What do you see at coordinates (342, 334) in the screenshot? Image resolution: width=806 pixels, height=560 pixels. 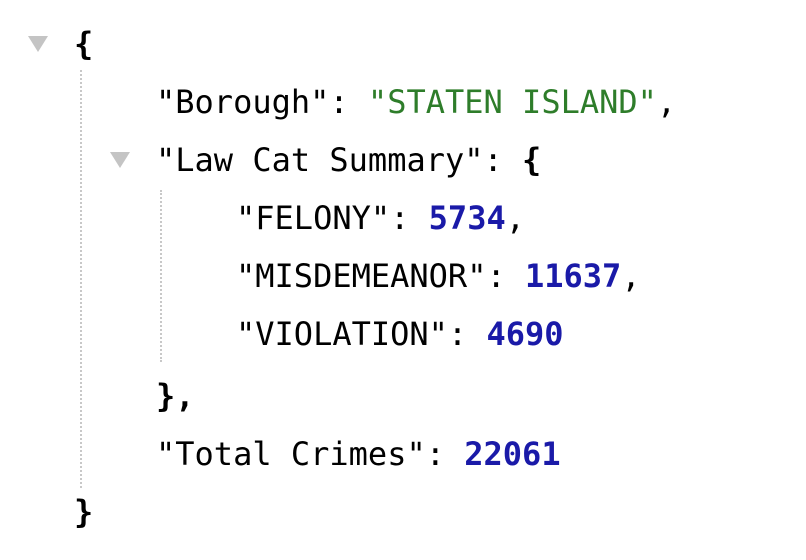 I see `violation-key: "VIOLATION"` at bounding box center [342, 334].